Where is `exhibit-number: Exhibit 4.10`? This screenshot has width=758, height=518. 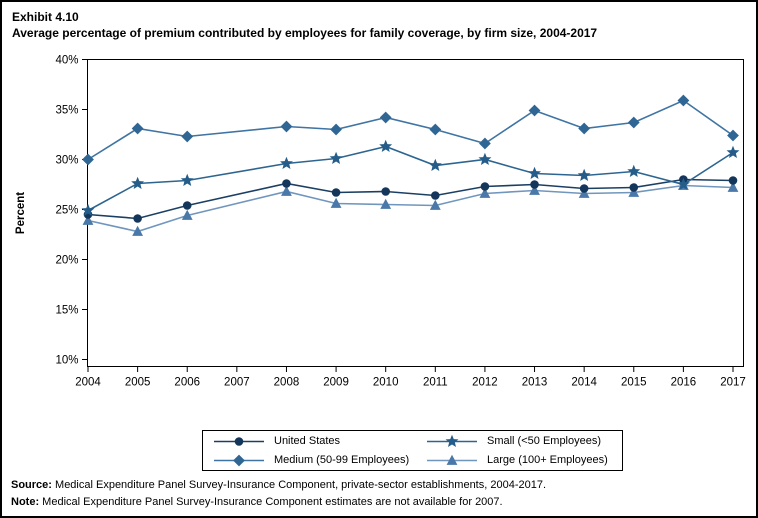 exhibit-number: Exhibit 4.10 is located at coordinates (45, 17).